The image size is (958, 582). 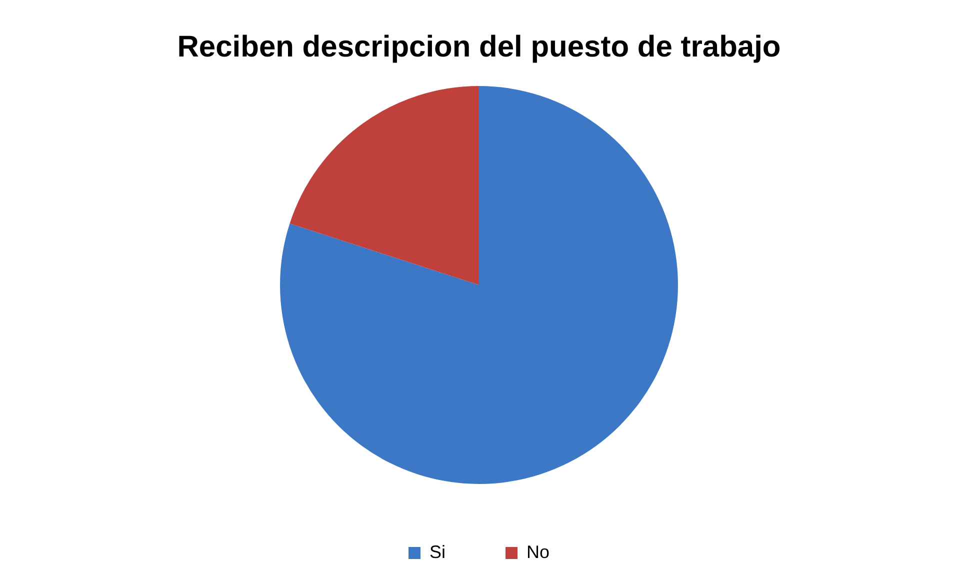 What do you see at coordinates (479, 47) in the screenshot?
I see `chart-title: Reciben descripcion del puesto de trabajo` at bounding box center [479, 47].